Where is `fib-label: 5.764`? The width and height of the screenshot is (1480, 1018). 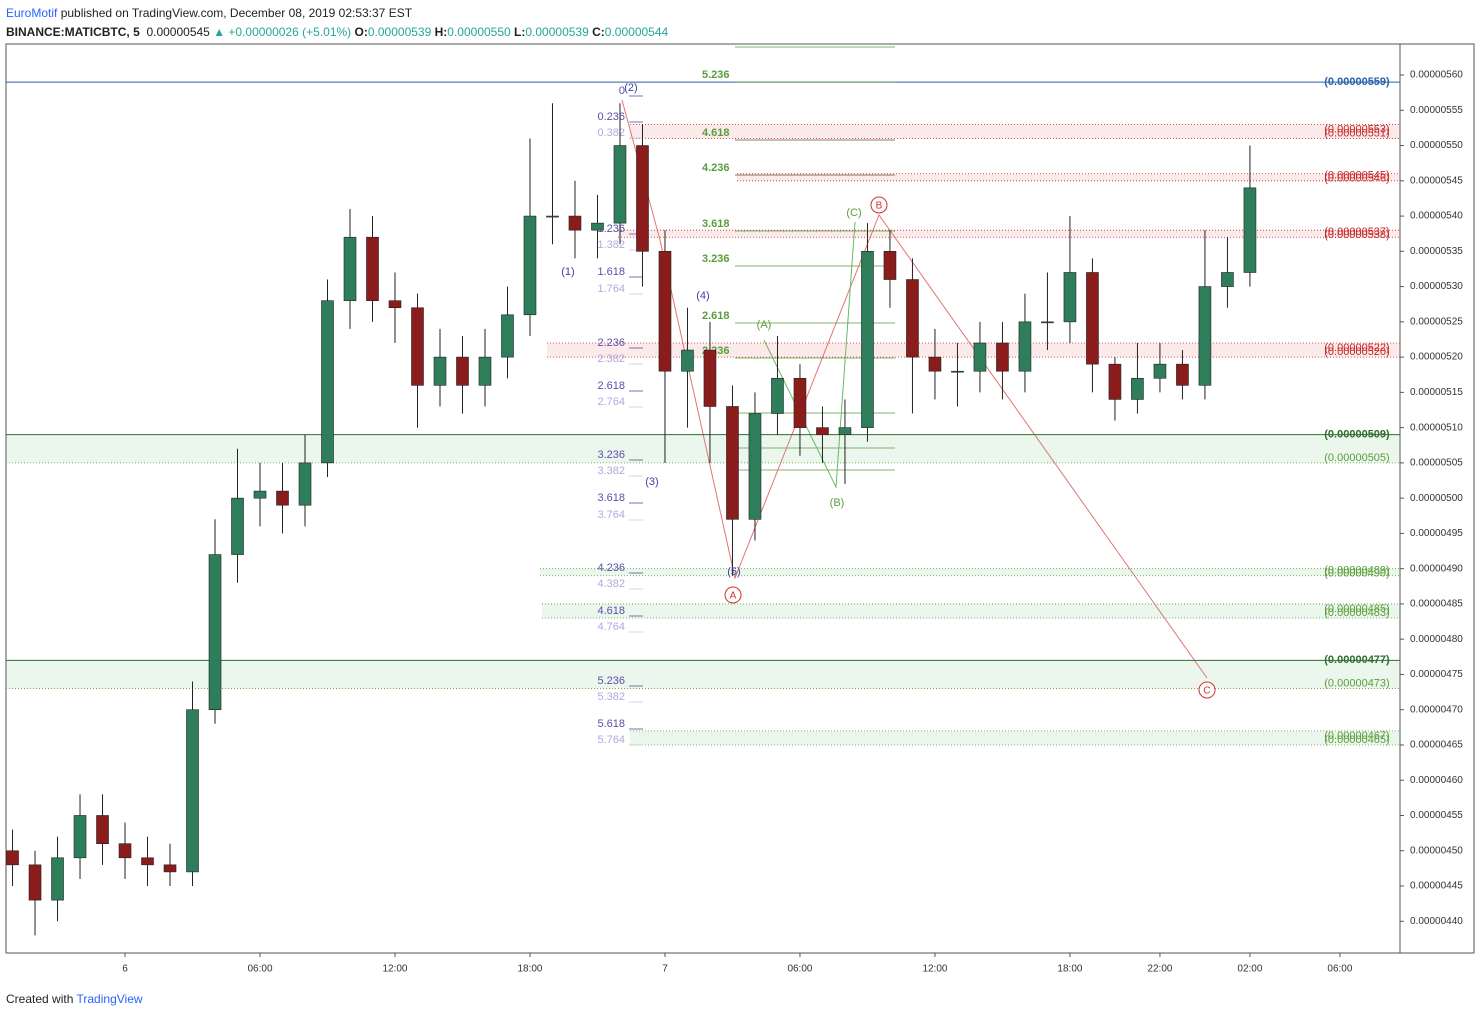
fib-label: 5.764 is located at coordinates (611, 740).